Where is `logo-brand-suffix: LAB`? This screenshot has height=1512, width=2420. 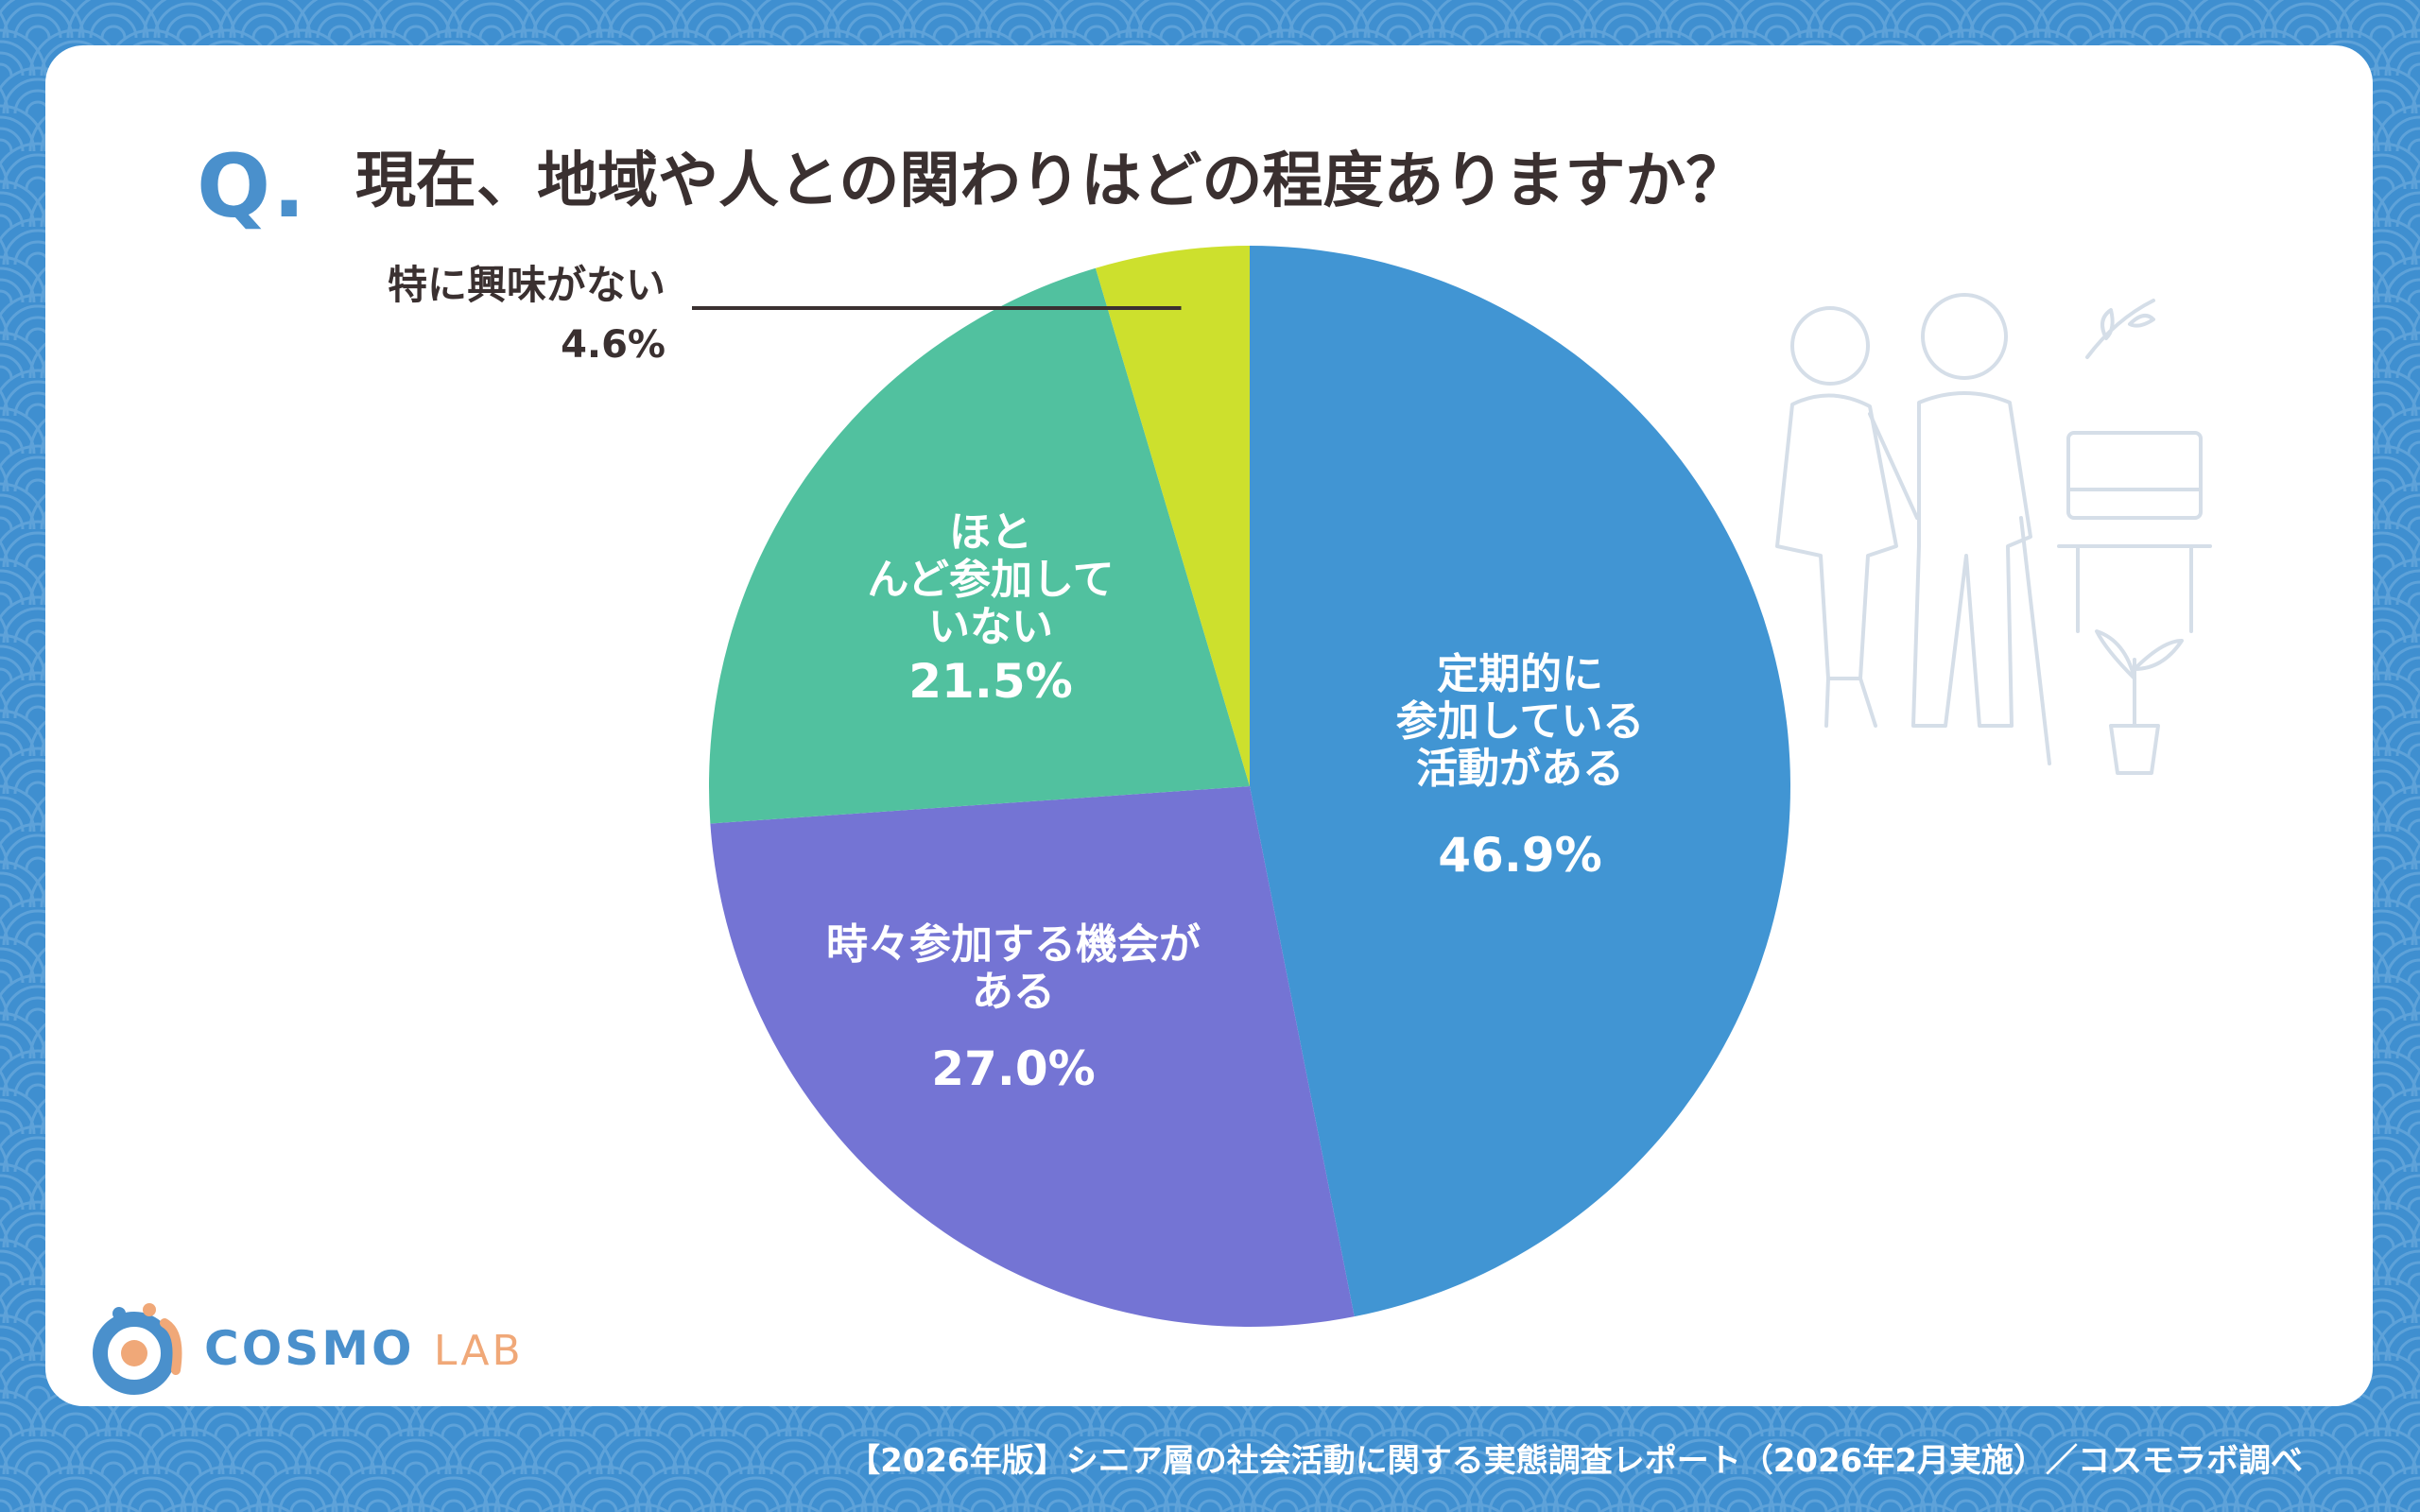
logo-brand-suffix: LAB is located at coordinates (478, 1351).